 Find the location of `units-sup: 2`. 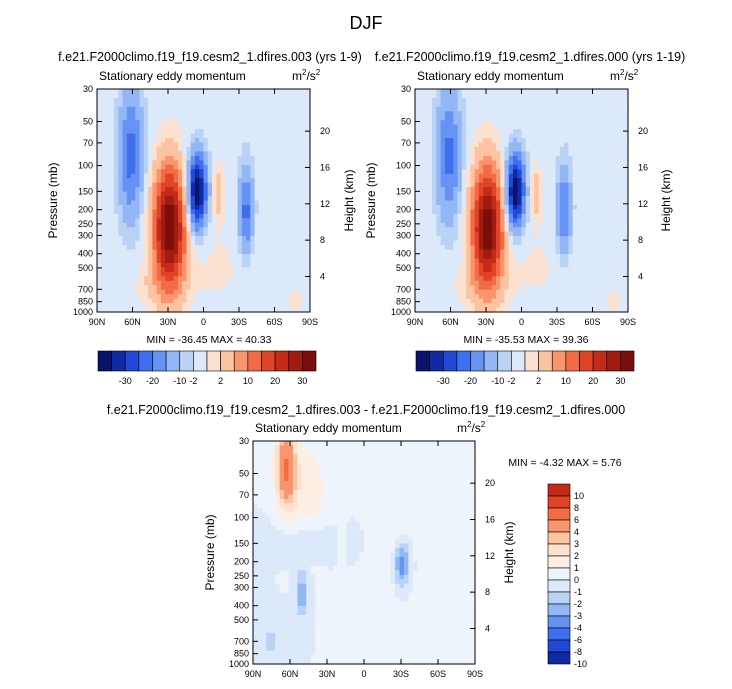

units-sup: 2 is located at coordinates (304, 72).